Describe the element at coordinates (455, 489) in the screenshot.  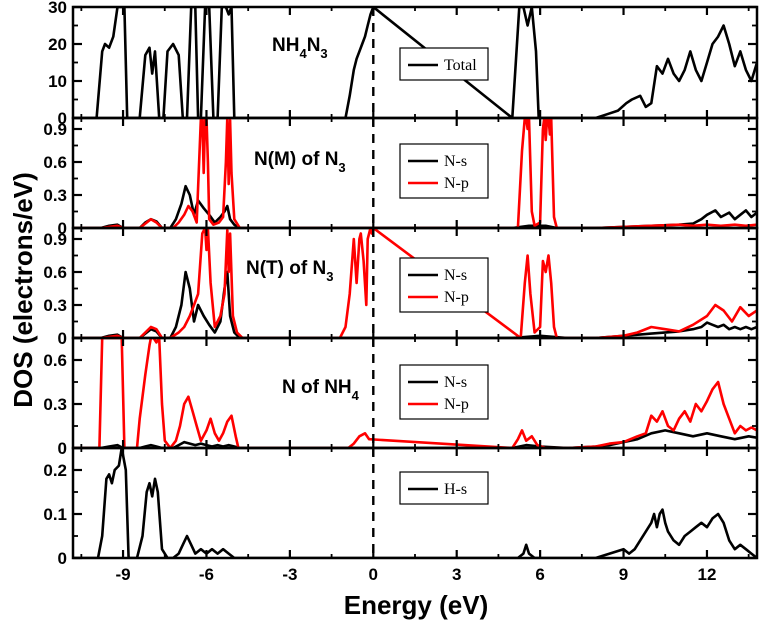
I see `legend-label: H-s` at that location.